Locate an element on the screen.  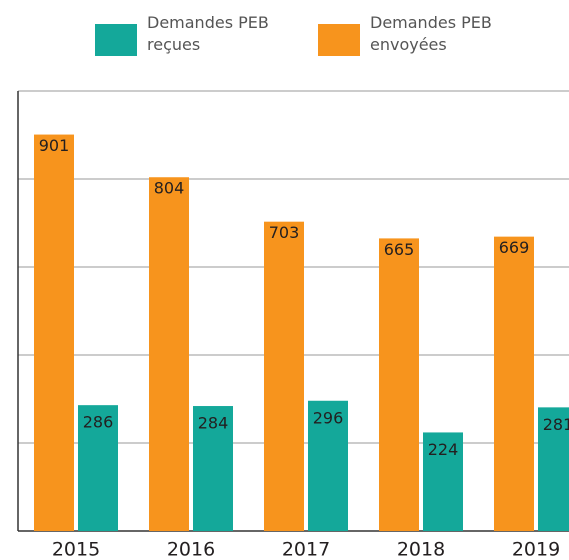
x-tick-label: 2018 is located at coordinates (421, 549).